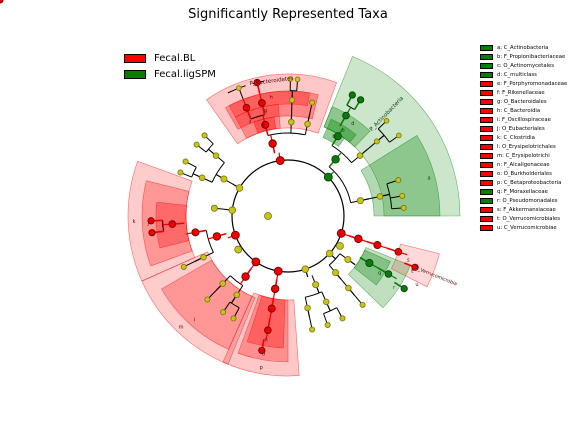 This screenshot has width=576, height=432. Describe the element at coordinates (521, 92) in the screenshot. I see `taxa-legend-label: f: F_Rikenellaceae` at that location.